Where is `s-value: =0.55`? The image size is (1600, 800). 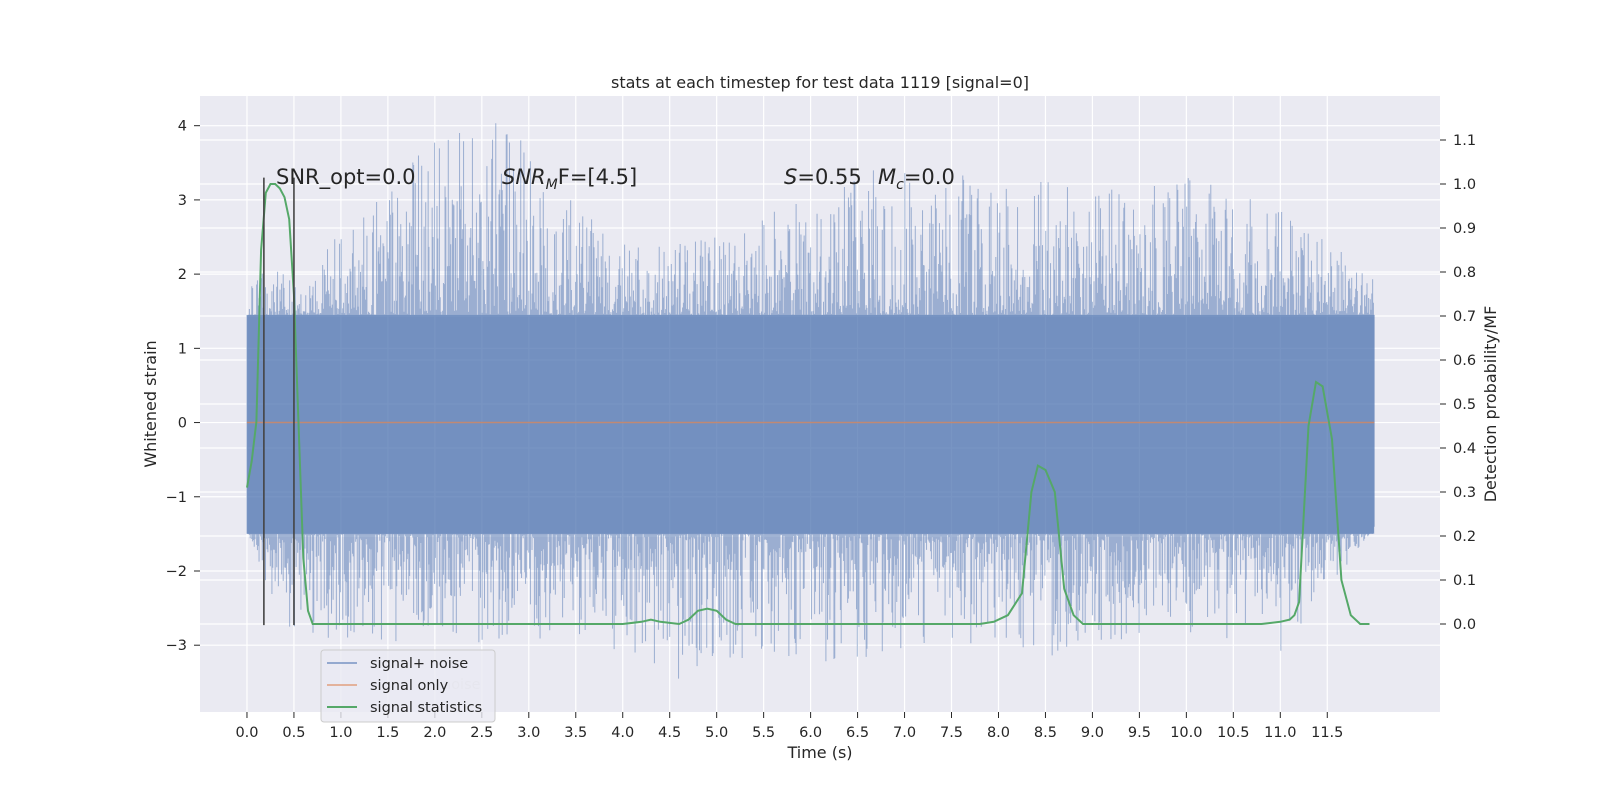 s-value: =0.55 is located at coordinates (829, 177).